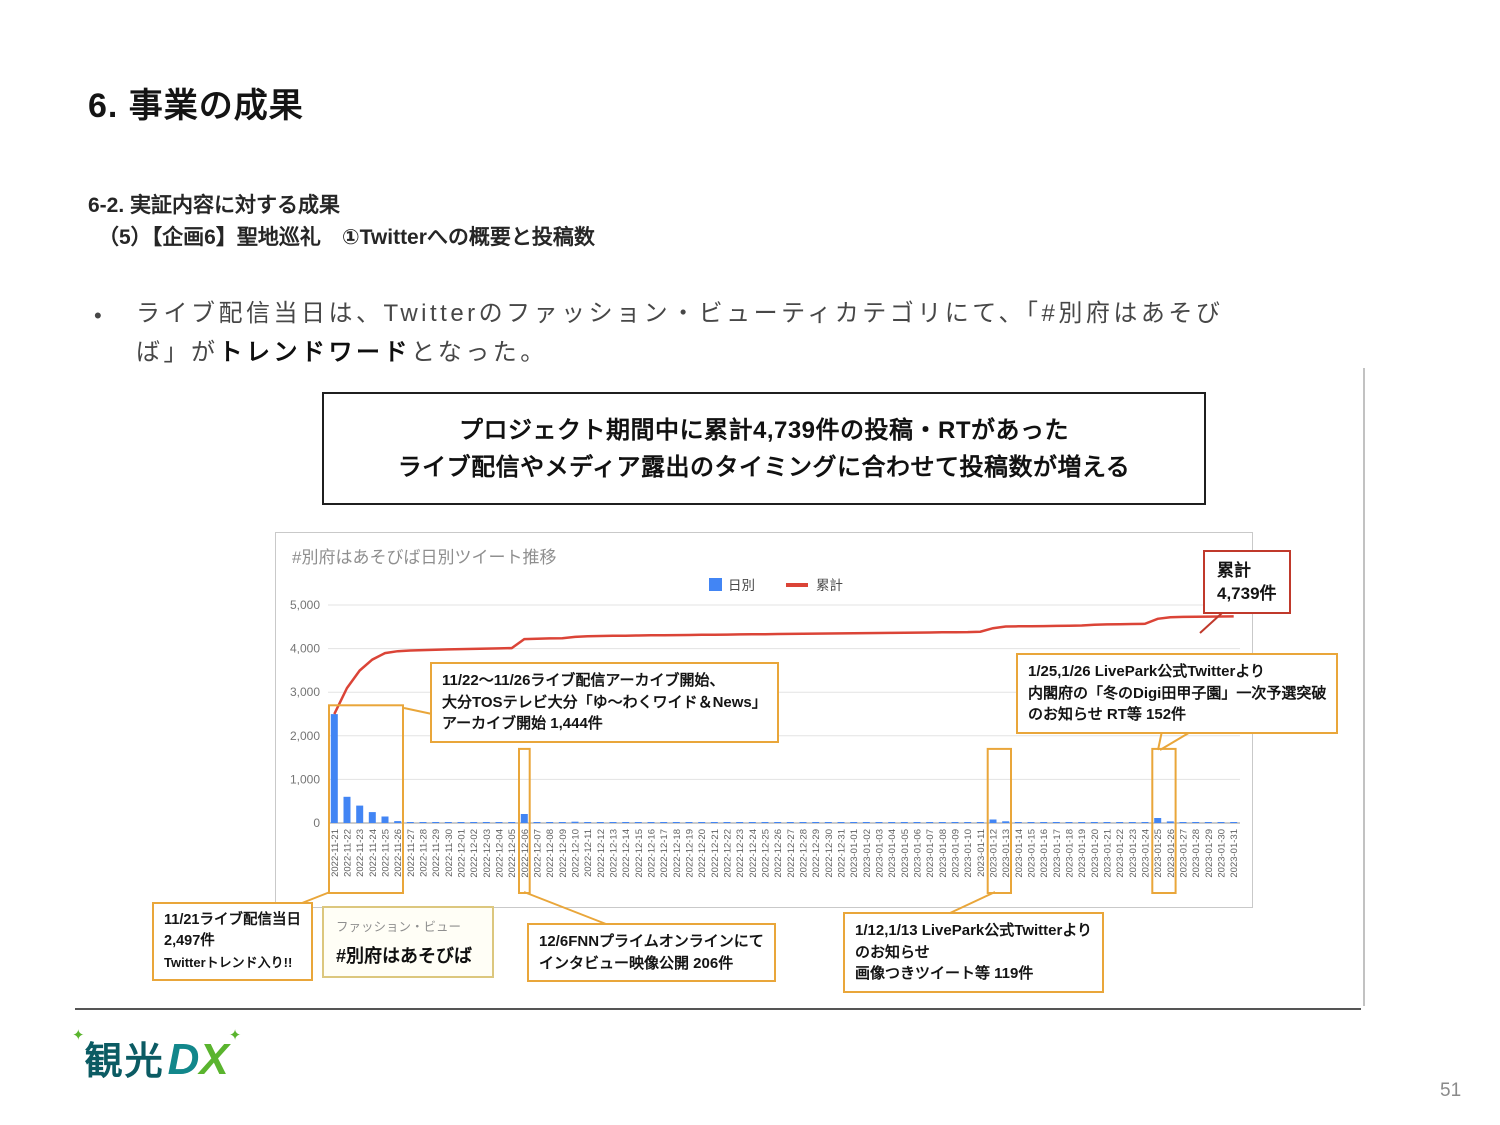 The width and height of the screenshot is (1500, 1125). I want to click on page-title: 6. 事業の成果, so click(196, 106).